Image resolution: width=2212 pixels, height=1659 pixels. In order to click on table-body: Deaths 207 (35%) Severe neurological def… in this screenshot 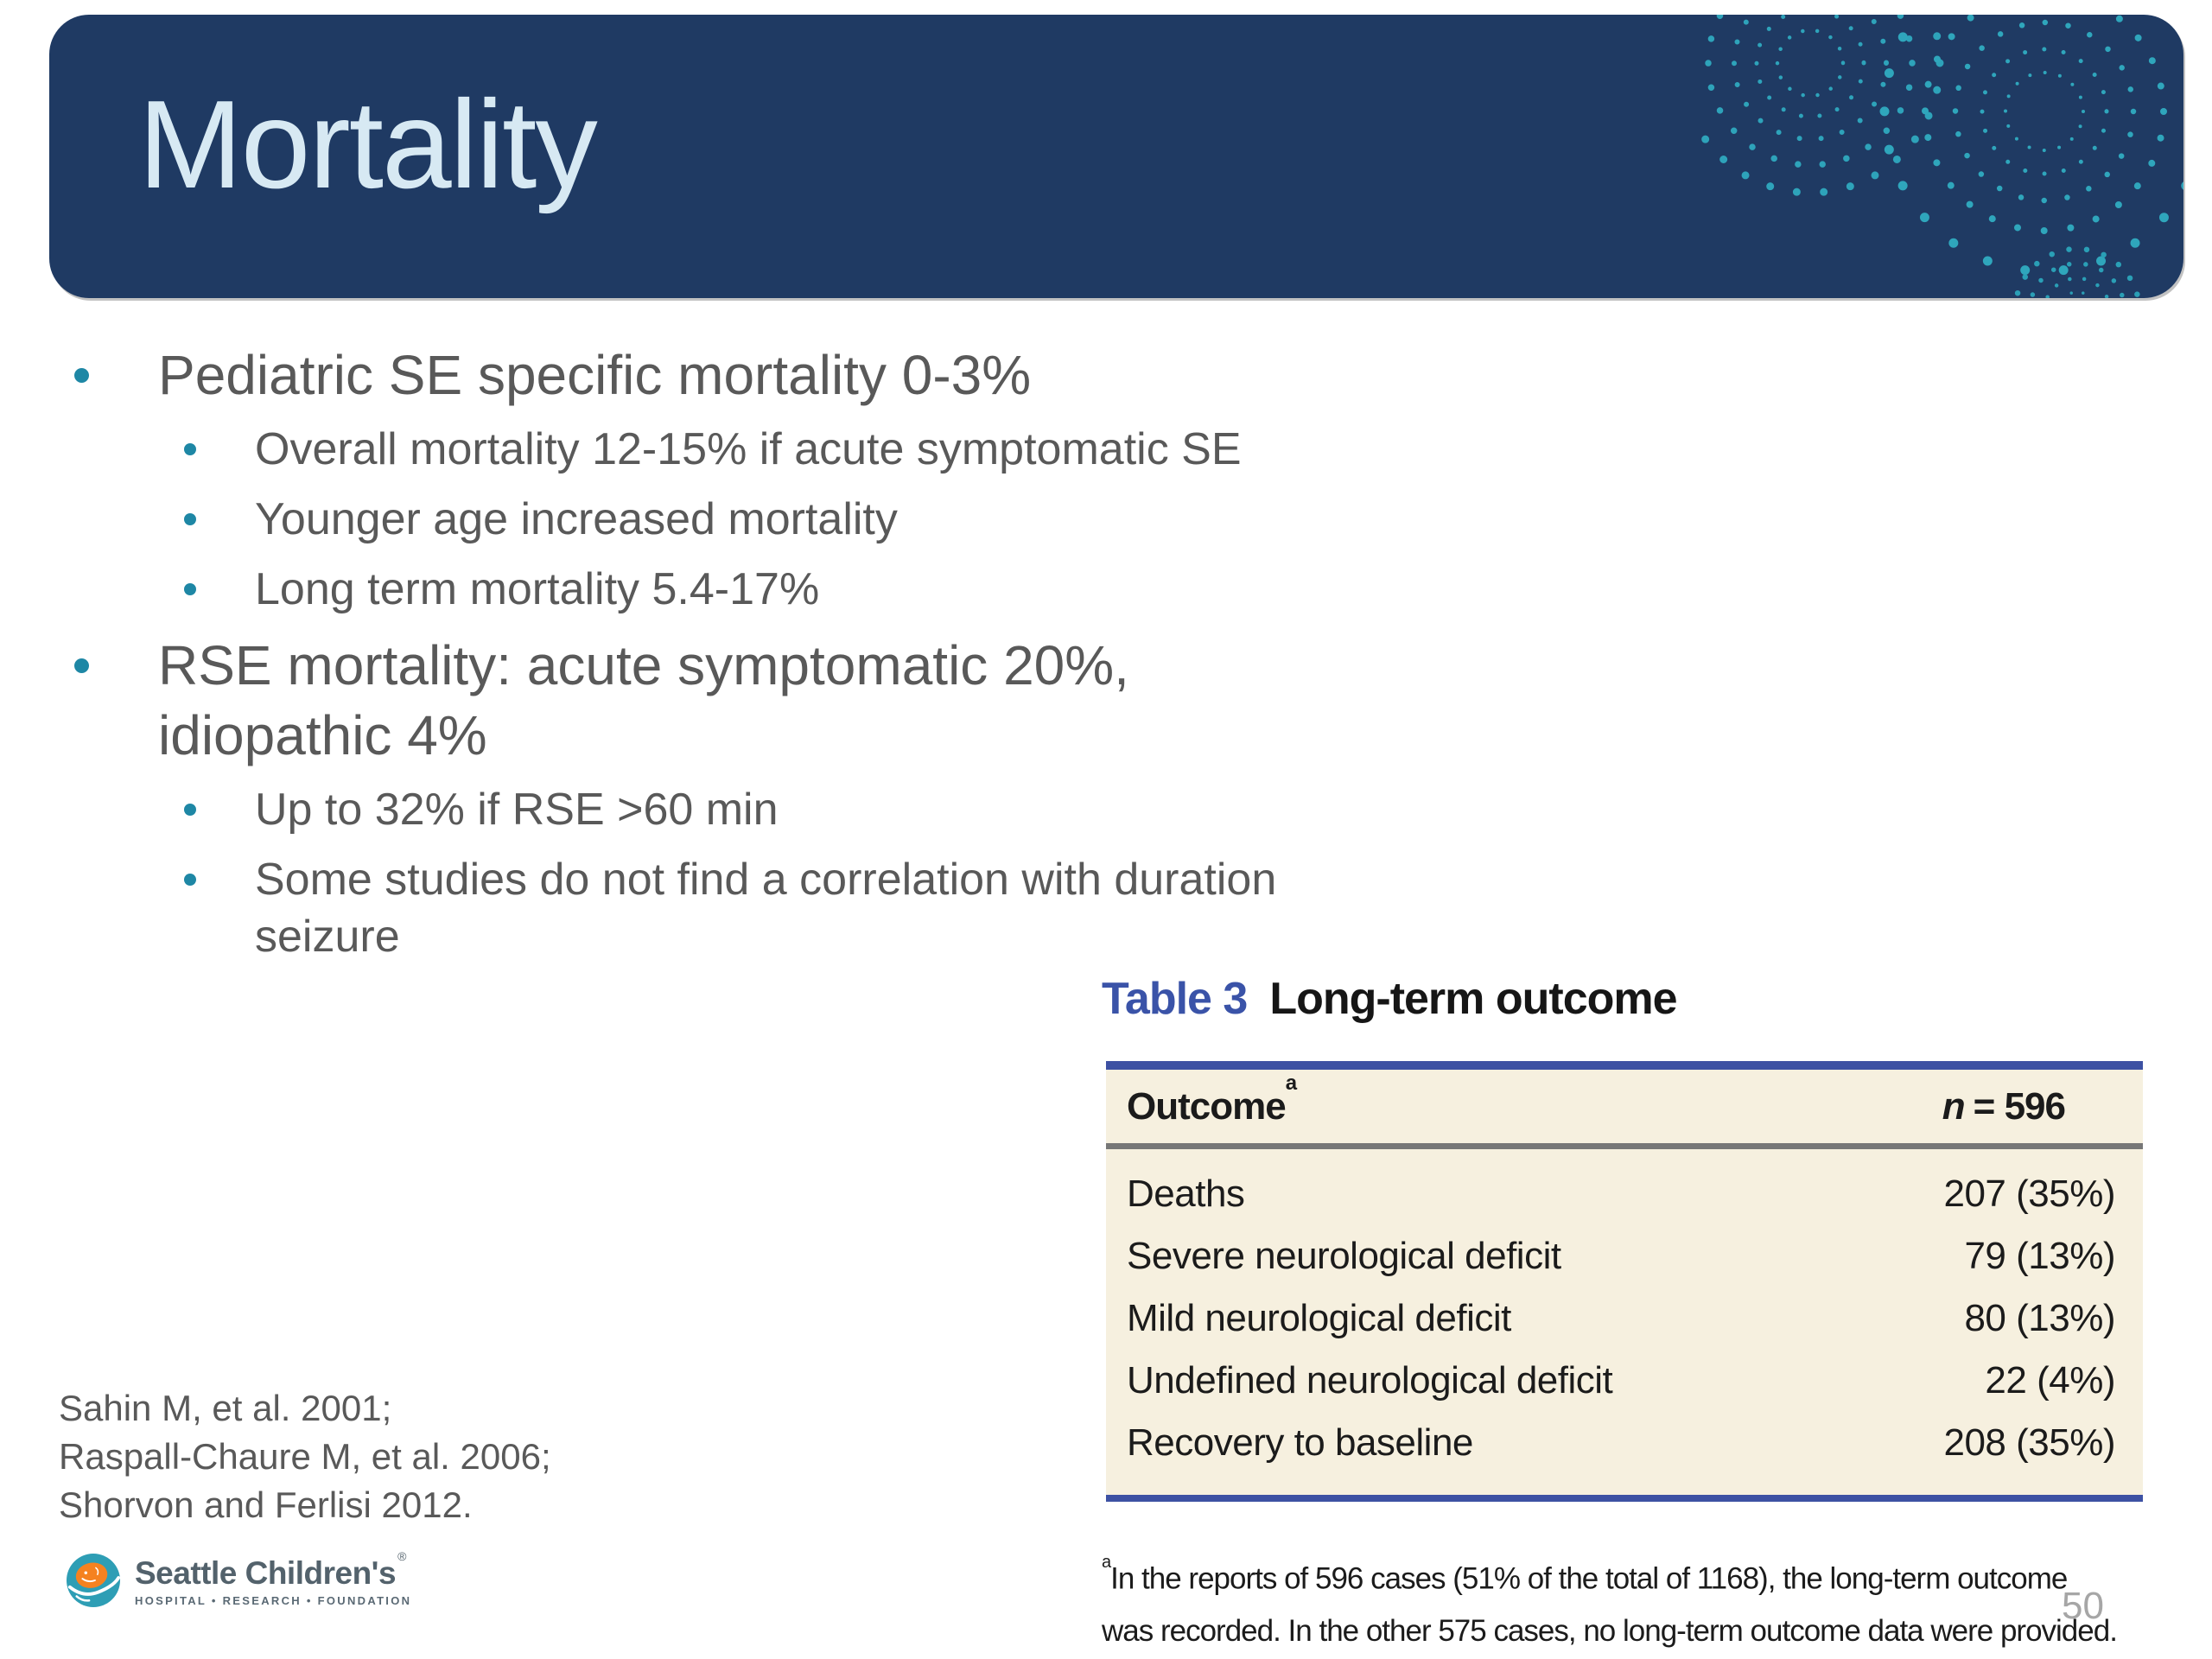, I will do `click(1624, 1322)`.